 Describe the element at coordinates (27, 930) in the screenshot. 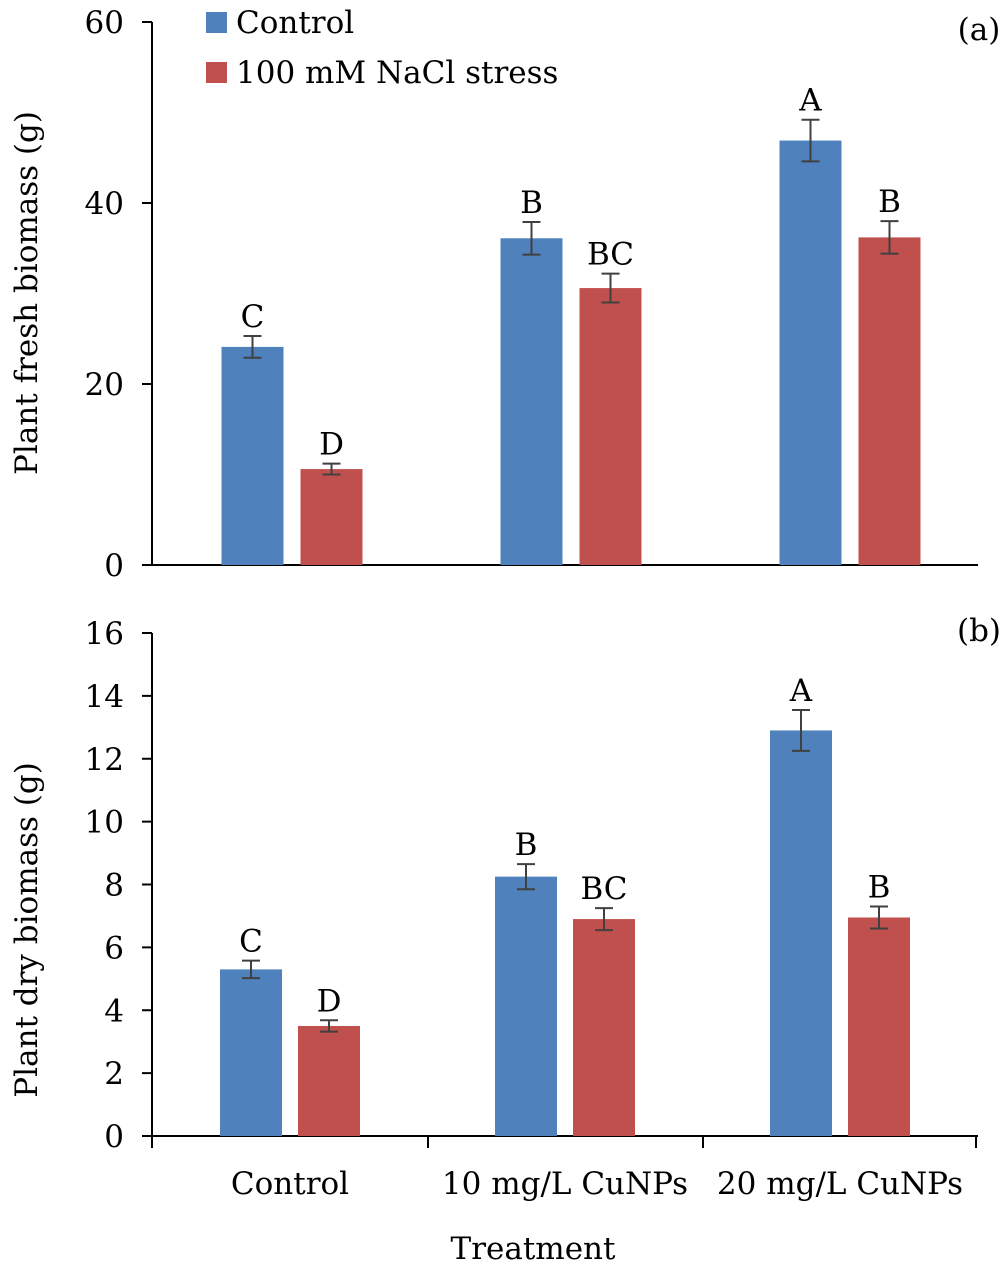

I see `y-axis-title: Plant dry biomass (g)` at that location.